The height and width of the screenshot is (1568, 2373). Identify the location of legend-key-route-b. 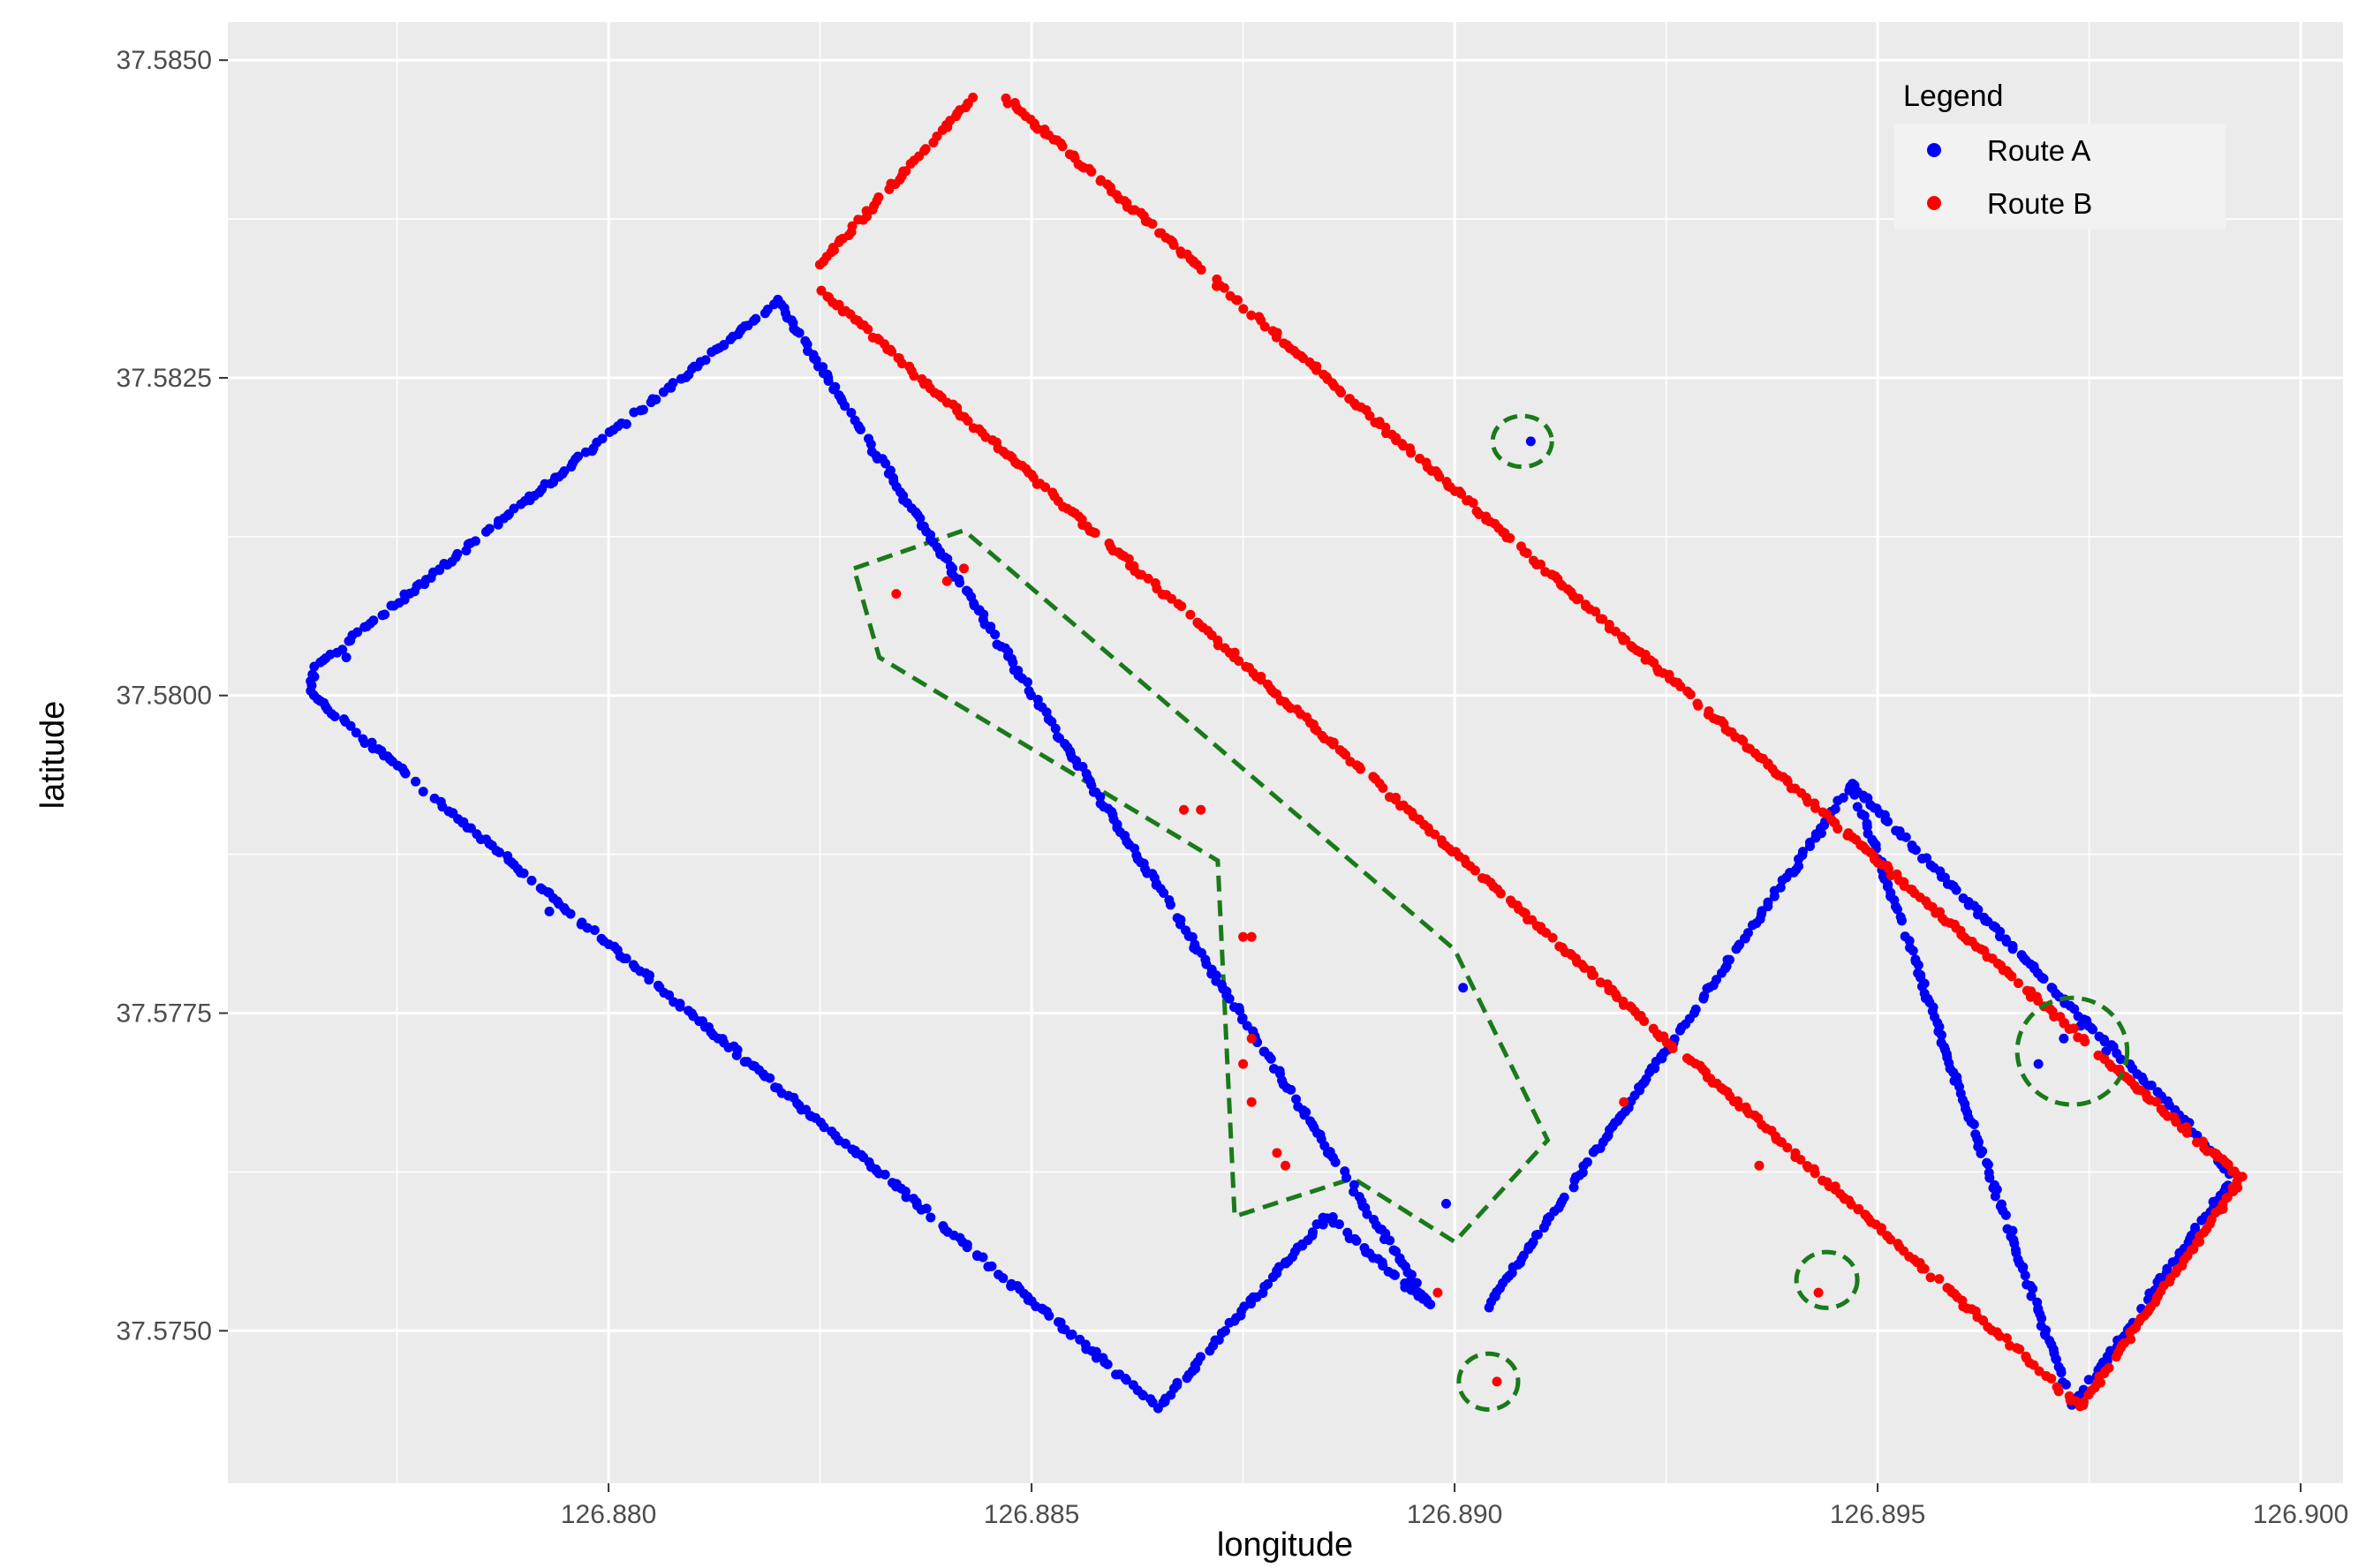
(1934, 203).